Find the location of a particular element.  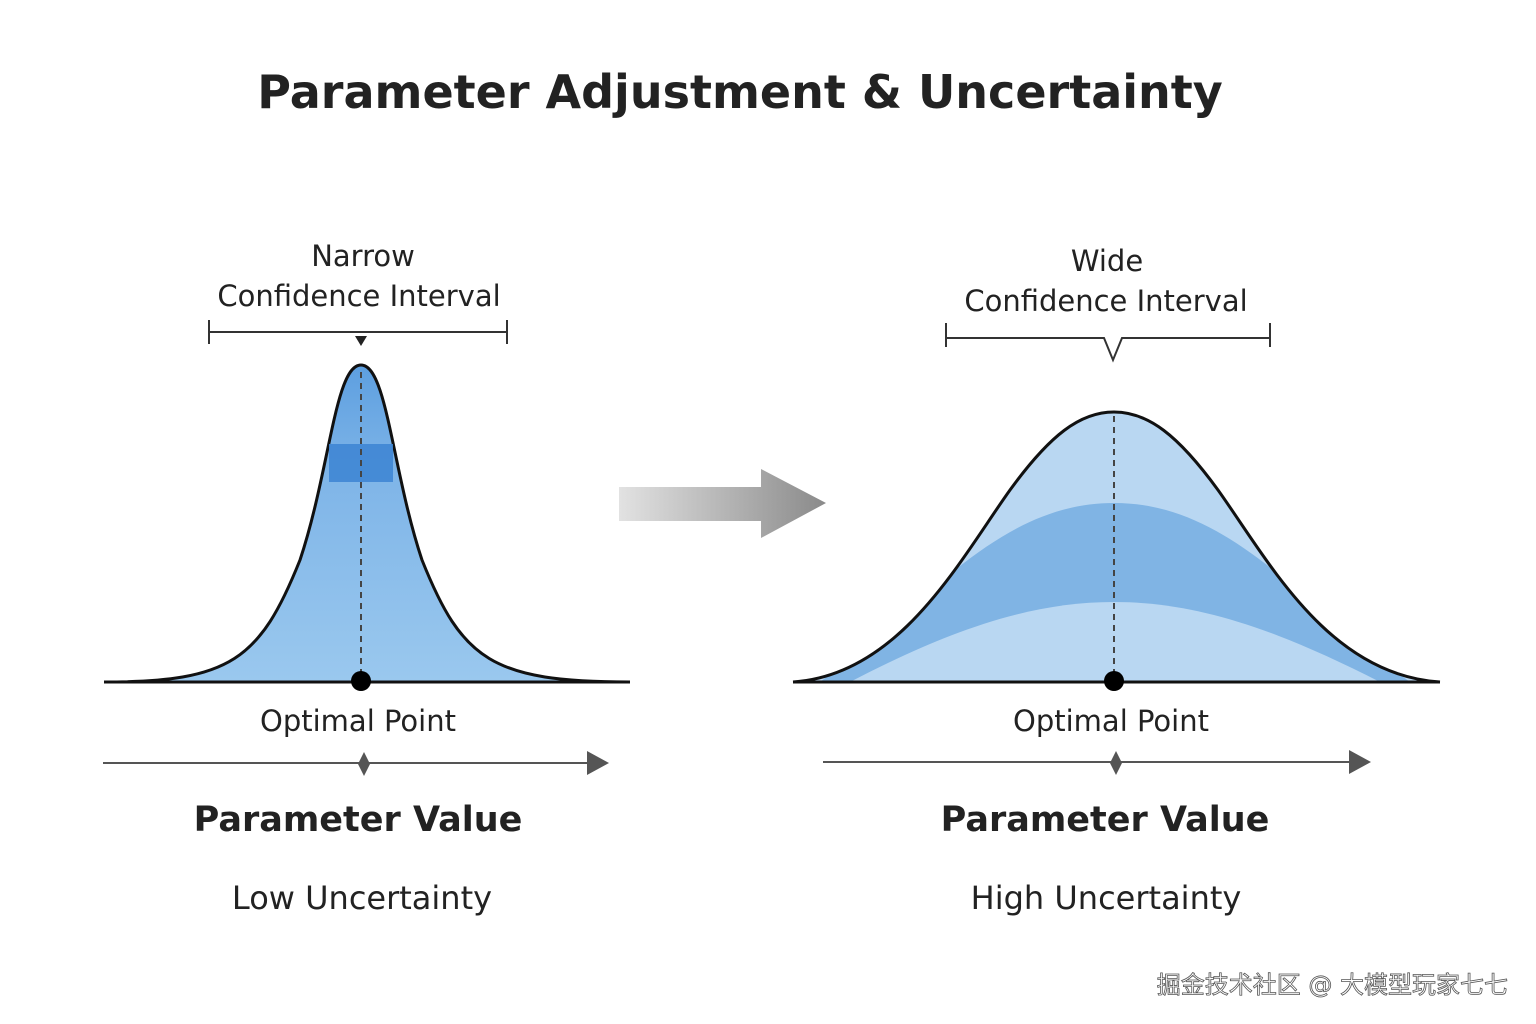

wide-curve is located at coordinates (1116, 547).